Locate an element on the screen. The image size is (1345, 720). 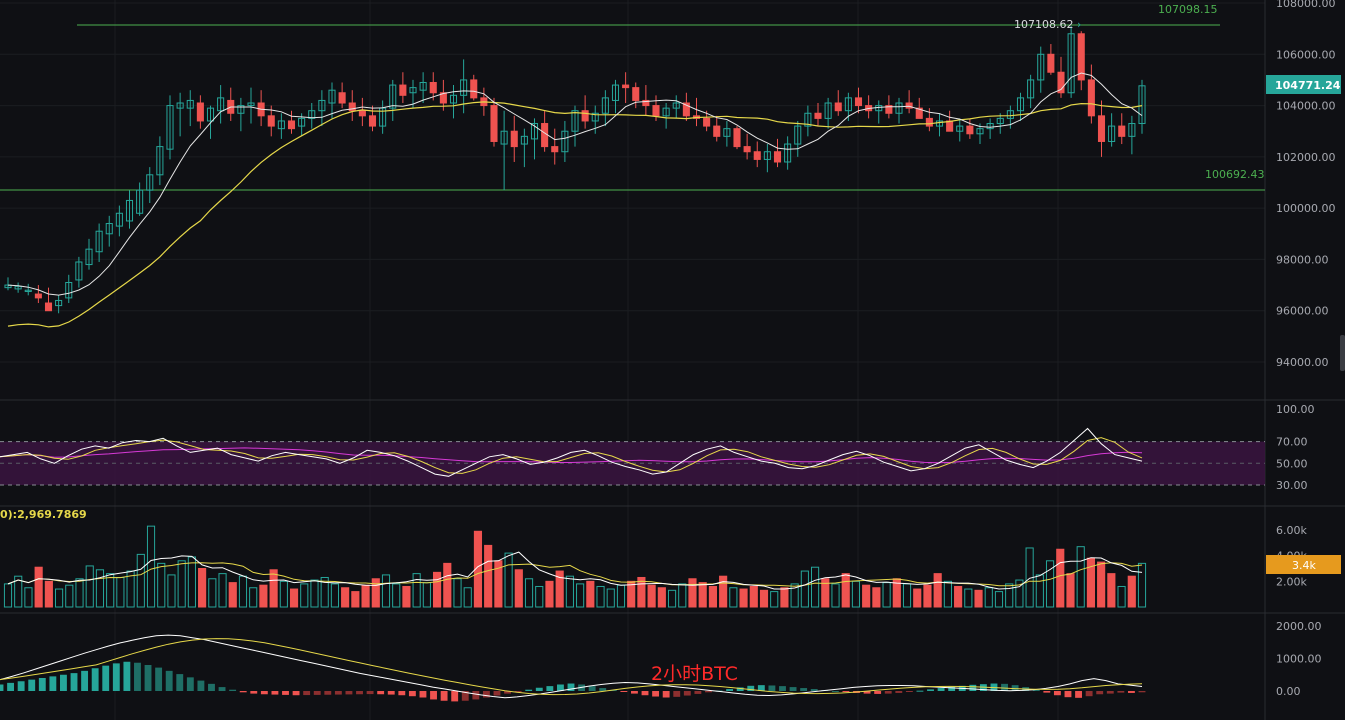
rsi-axis-tick: 70.00 is located at coordinates (1292, 442).